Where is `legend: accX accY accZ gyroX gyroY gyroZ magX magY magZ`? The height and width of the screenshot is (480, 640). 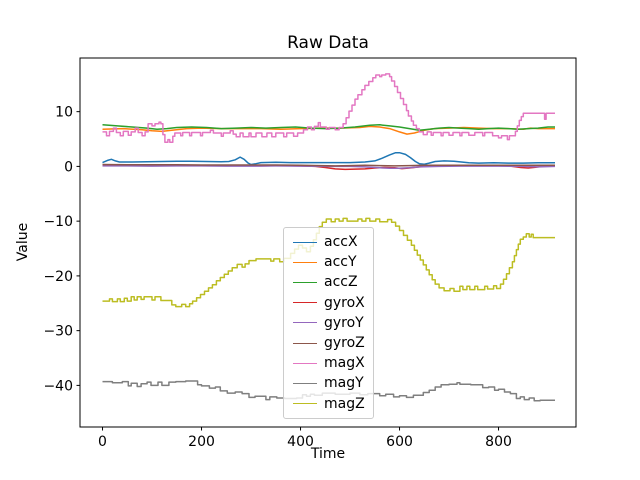 legend: accX accY accZ gyroX gyroY gyroZ magX magY magZ is located at coordinates (328, 323).